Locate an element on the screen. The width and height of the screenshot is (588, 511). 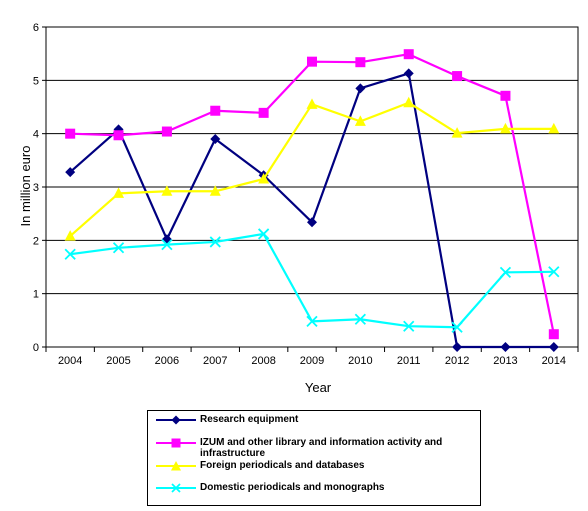
x-tick-label: 2007 is located at coordinates (215, 361).